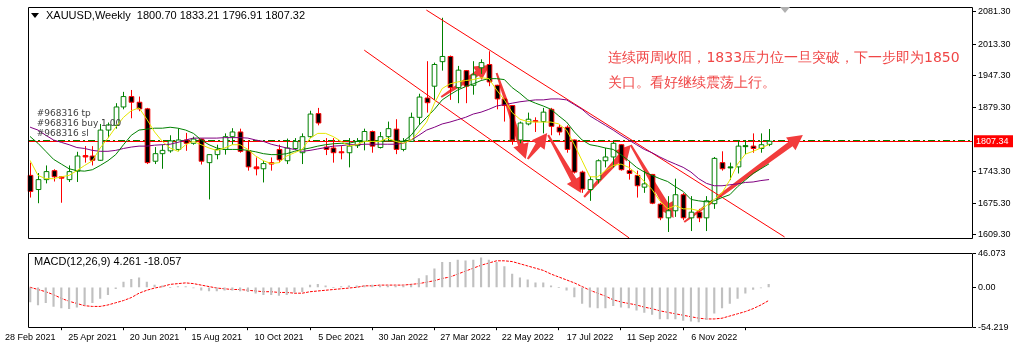  I want to click on y-tick-label: 1879.30, so click(994, 106).